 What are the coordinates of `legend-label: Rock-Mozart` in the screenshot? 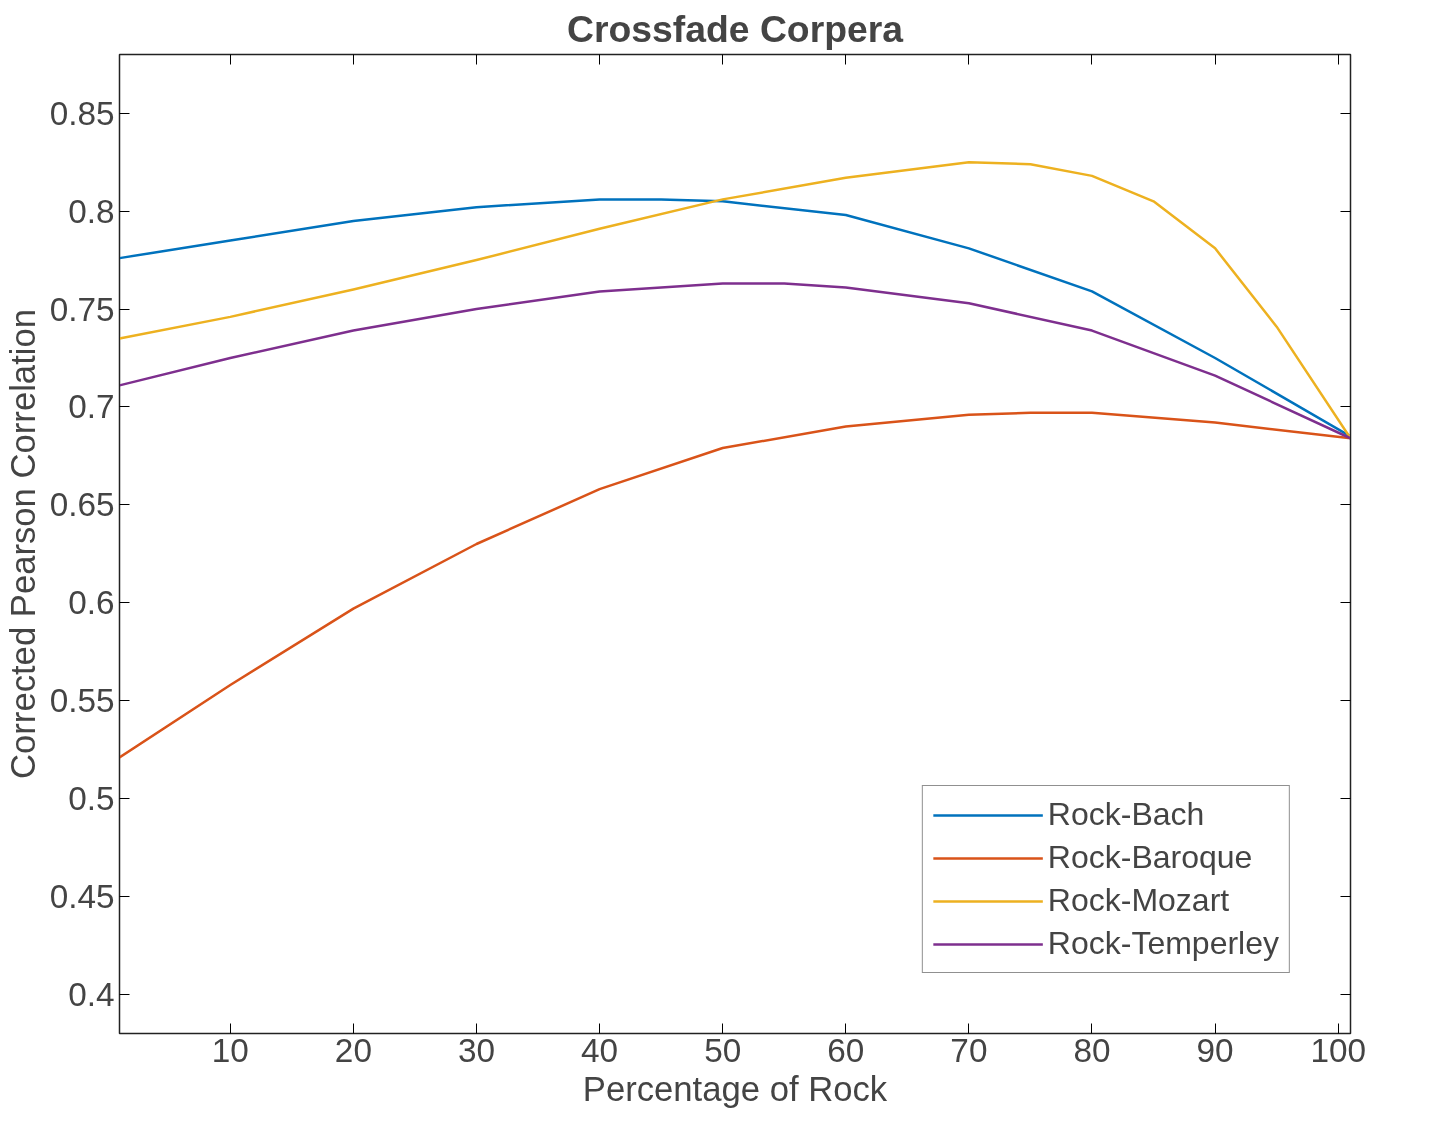 It's located at (1138, 900).